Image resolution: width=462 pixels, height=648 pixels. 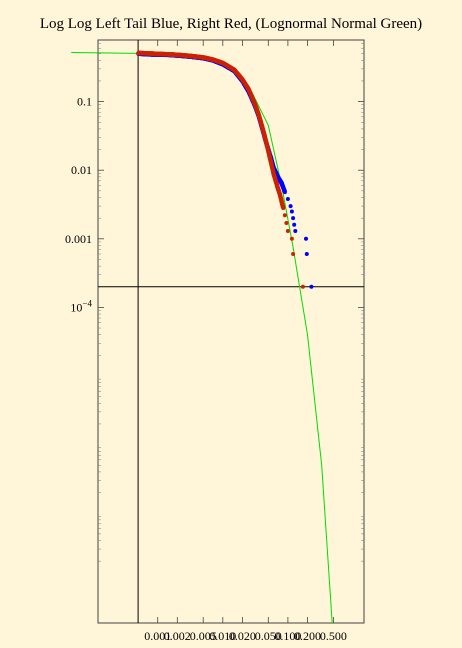 What do you see at coordinates (333, 636) in the screenshot?
I see `x-tick-label: 0.500` at bounding box center [333, 636].